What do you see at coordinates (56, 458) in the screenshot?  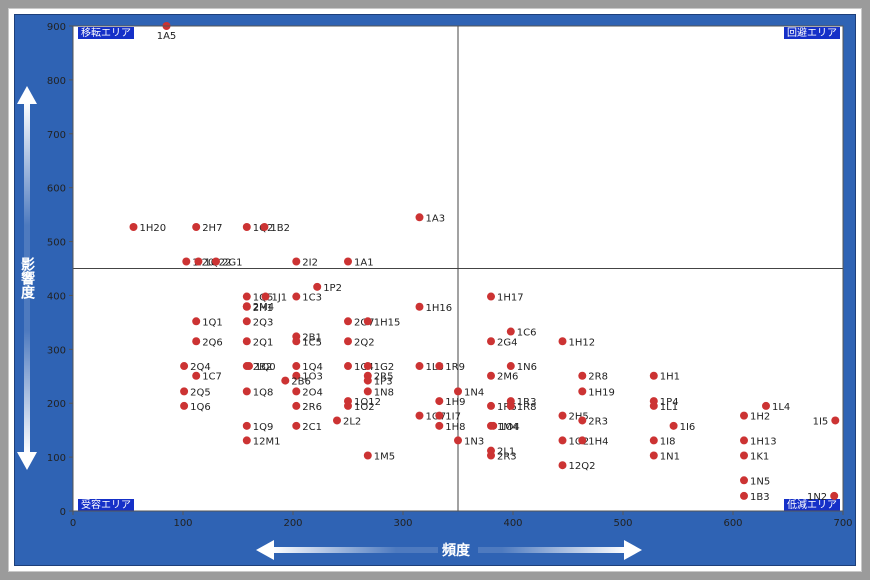 I see `y-tick-label: 100` at bounding box center [56, 458].